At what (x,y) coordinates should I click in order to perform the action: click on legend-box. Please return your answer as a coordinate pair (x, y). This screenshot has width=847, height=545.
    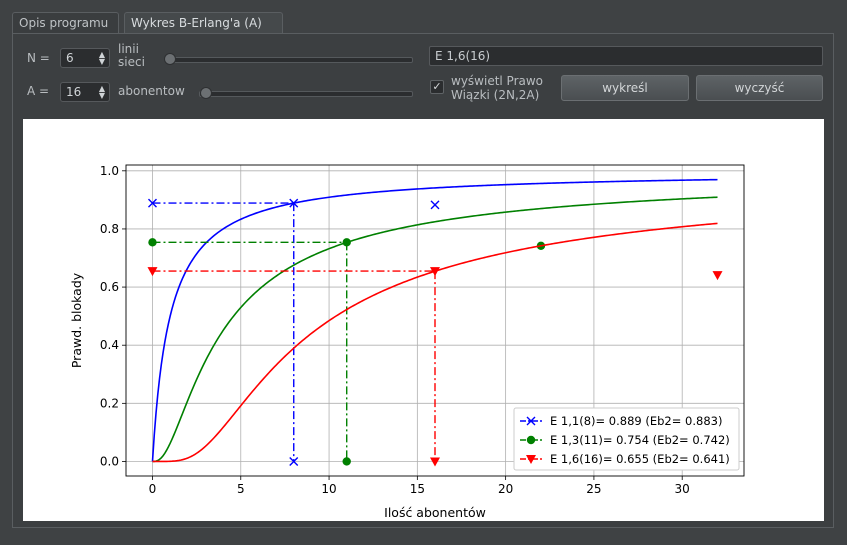
    Looking at the image, I should click on (626, 439).